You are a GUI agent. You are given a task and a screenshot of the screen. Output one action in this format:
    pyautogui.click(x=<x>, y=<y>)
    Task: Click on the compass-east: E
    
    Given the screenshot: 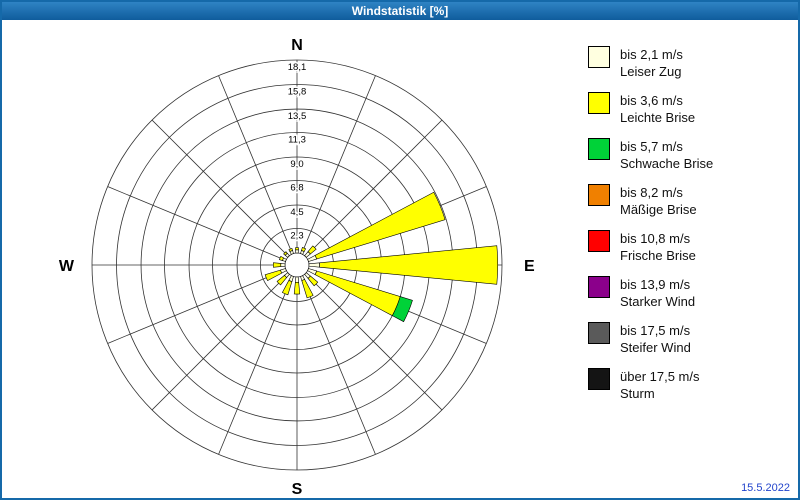 What is the action you would take?
    pyautogui.click(x=529, y=266)
    